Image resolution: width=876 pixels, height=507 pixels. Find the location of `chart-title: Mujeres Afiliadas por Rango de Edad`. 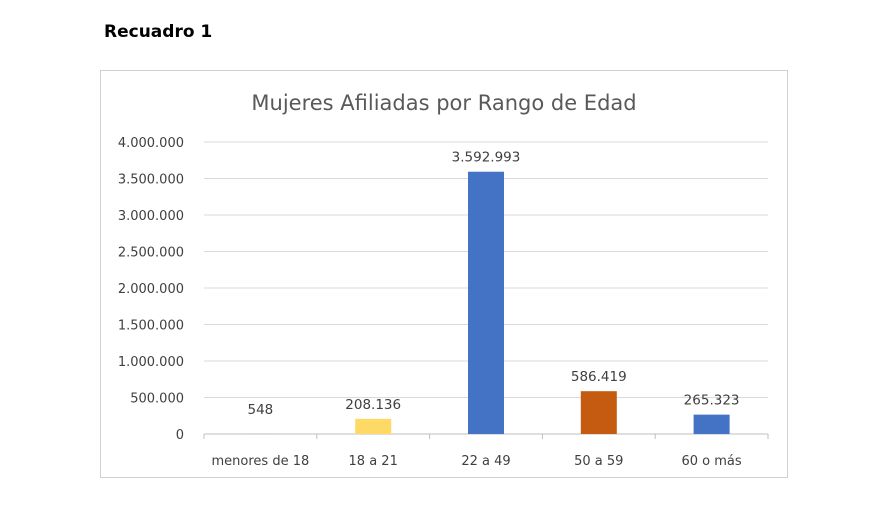

chart-title: Mujeres Afiliadas por Rango de Edad is located at coordinates (443, 103).